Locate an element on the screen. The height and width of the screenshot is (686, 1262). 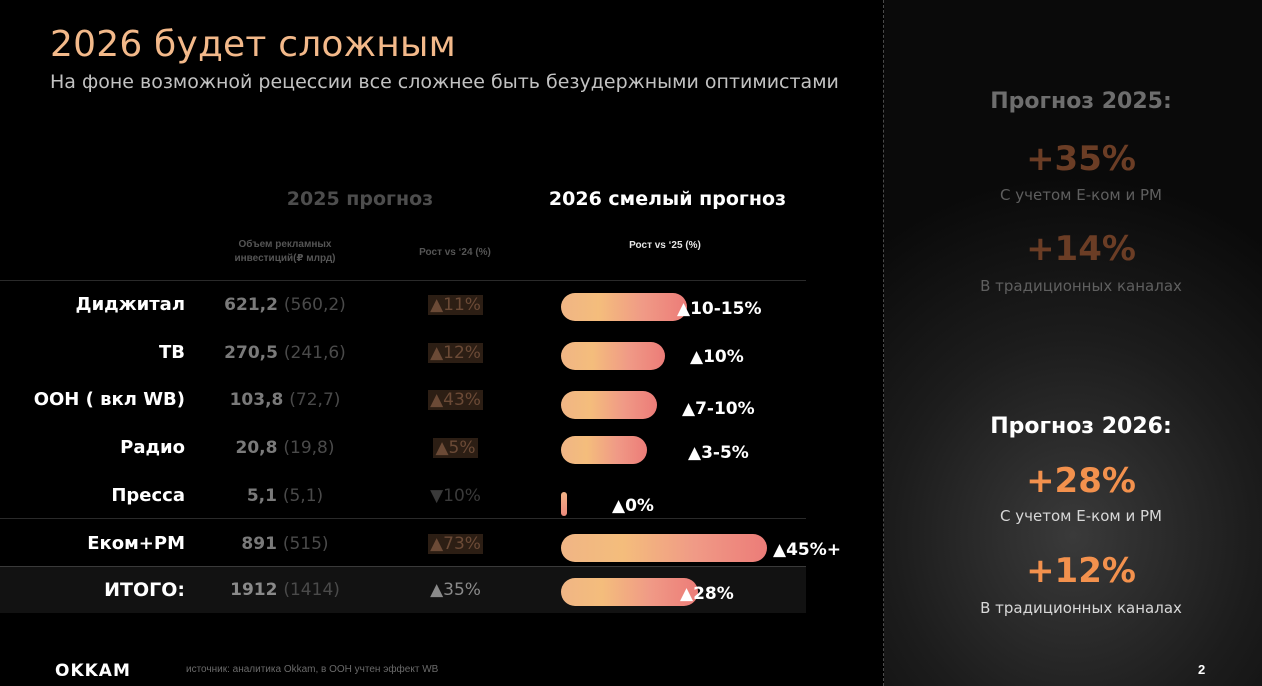
totals-label: ИТОГО: is located at coordinates (144, 590).